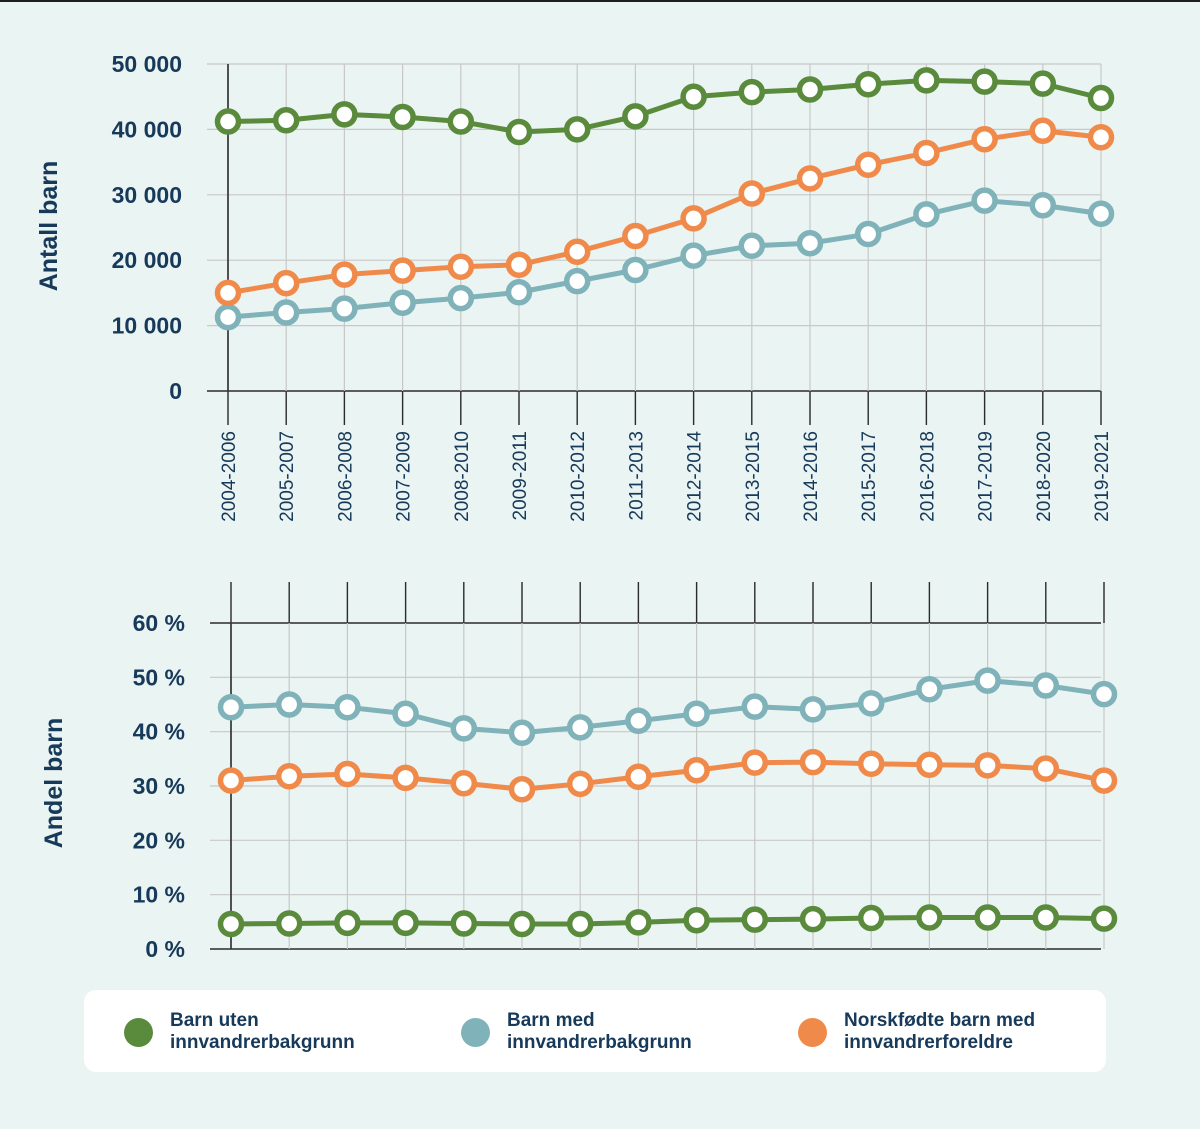 This screenshot has height=1129, width=1200. I want to click on top-series-line, so click(664, 106).